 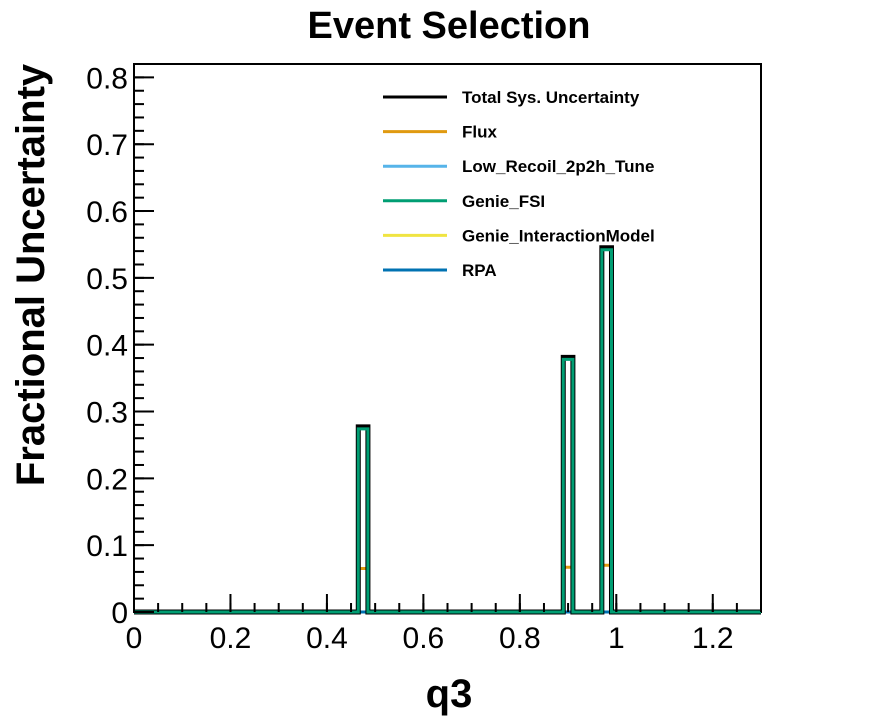 I want to click on x-tick-label: 1.2, so click(x=713, y=638).